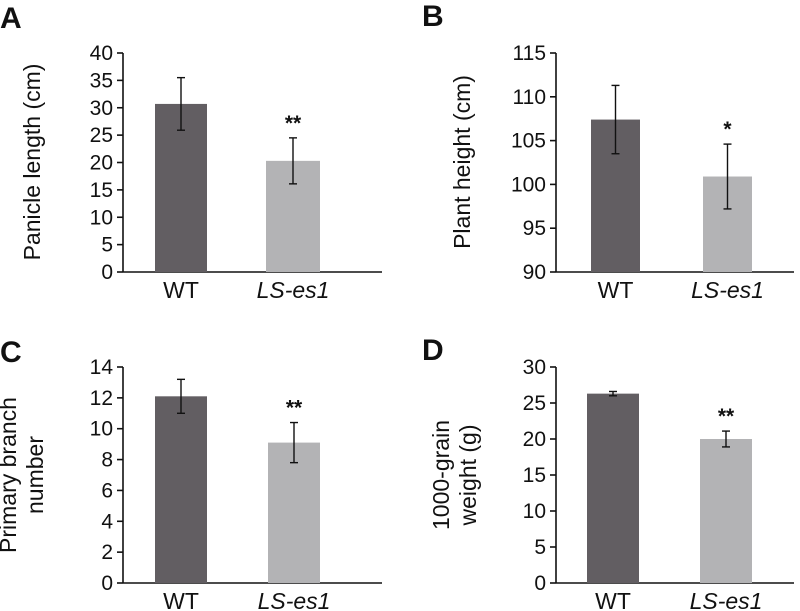 The width and height of the screenshot is (800, 611). I want to click on panel-letter: A, so click(11, 18).